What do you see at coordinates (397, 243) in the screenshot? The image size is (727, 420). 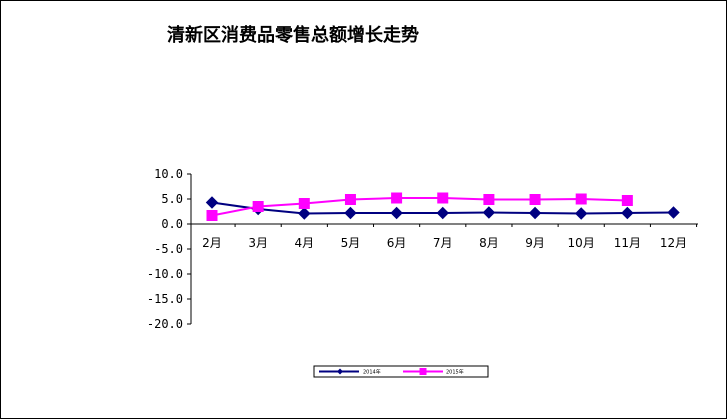 I see `x-tick-label: 6月` at bounding box center [397, 243].